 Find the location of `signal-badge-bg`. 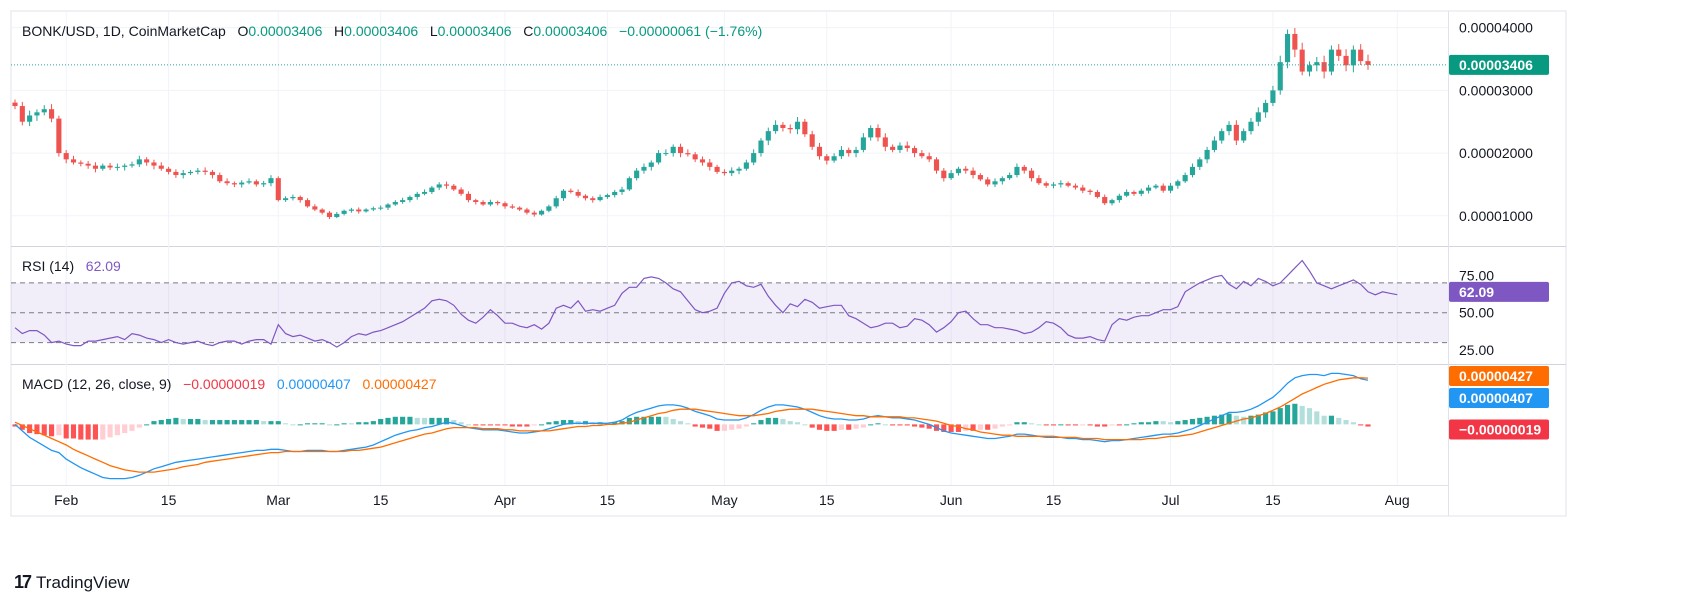

signal-badge-bg is located at coordinates (1499, 376).